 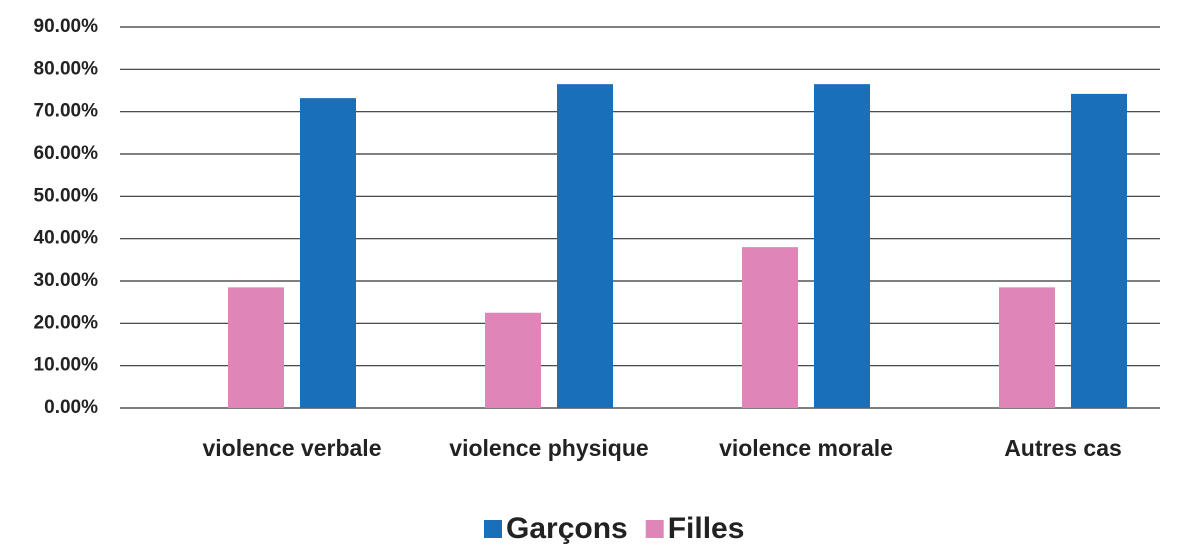 What do you see at coordinates (1063, 448) in the screenshot?
I see `x-tick-label: Autres cas` at bounding box center [1063, 448].